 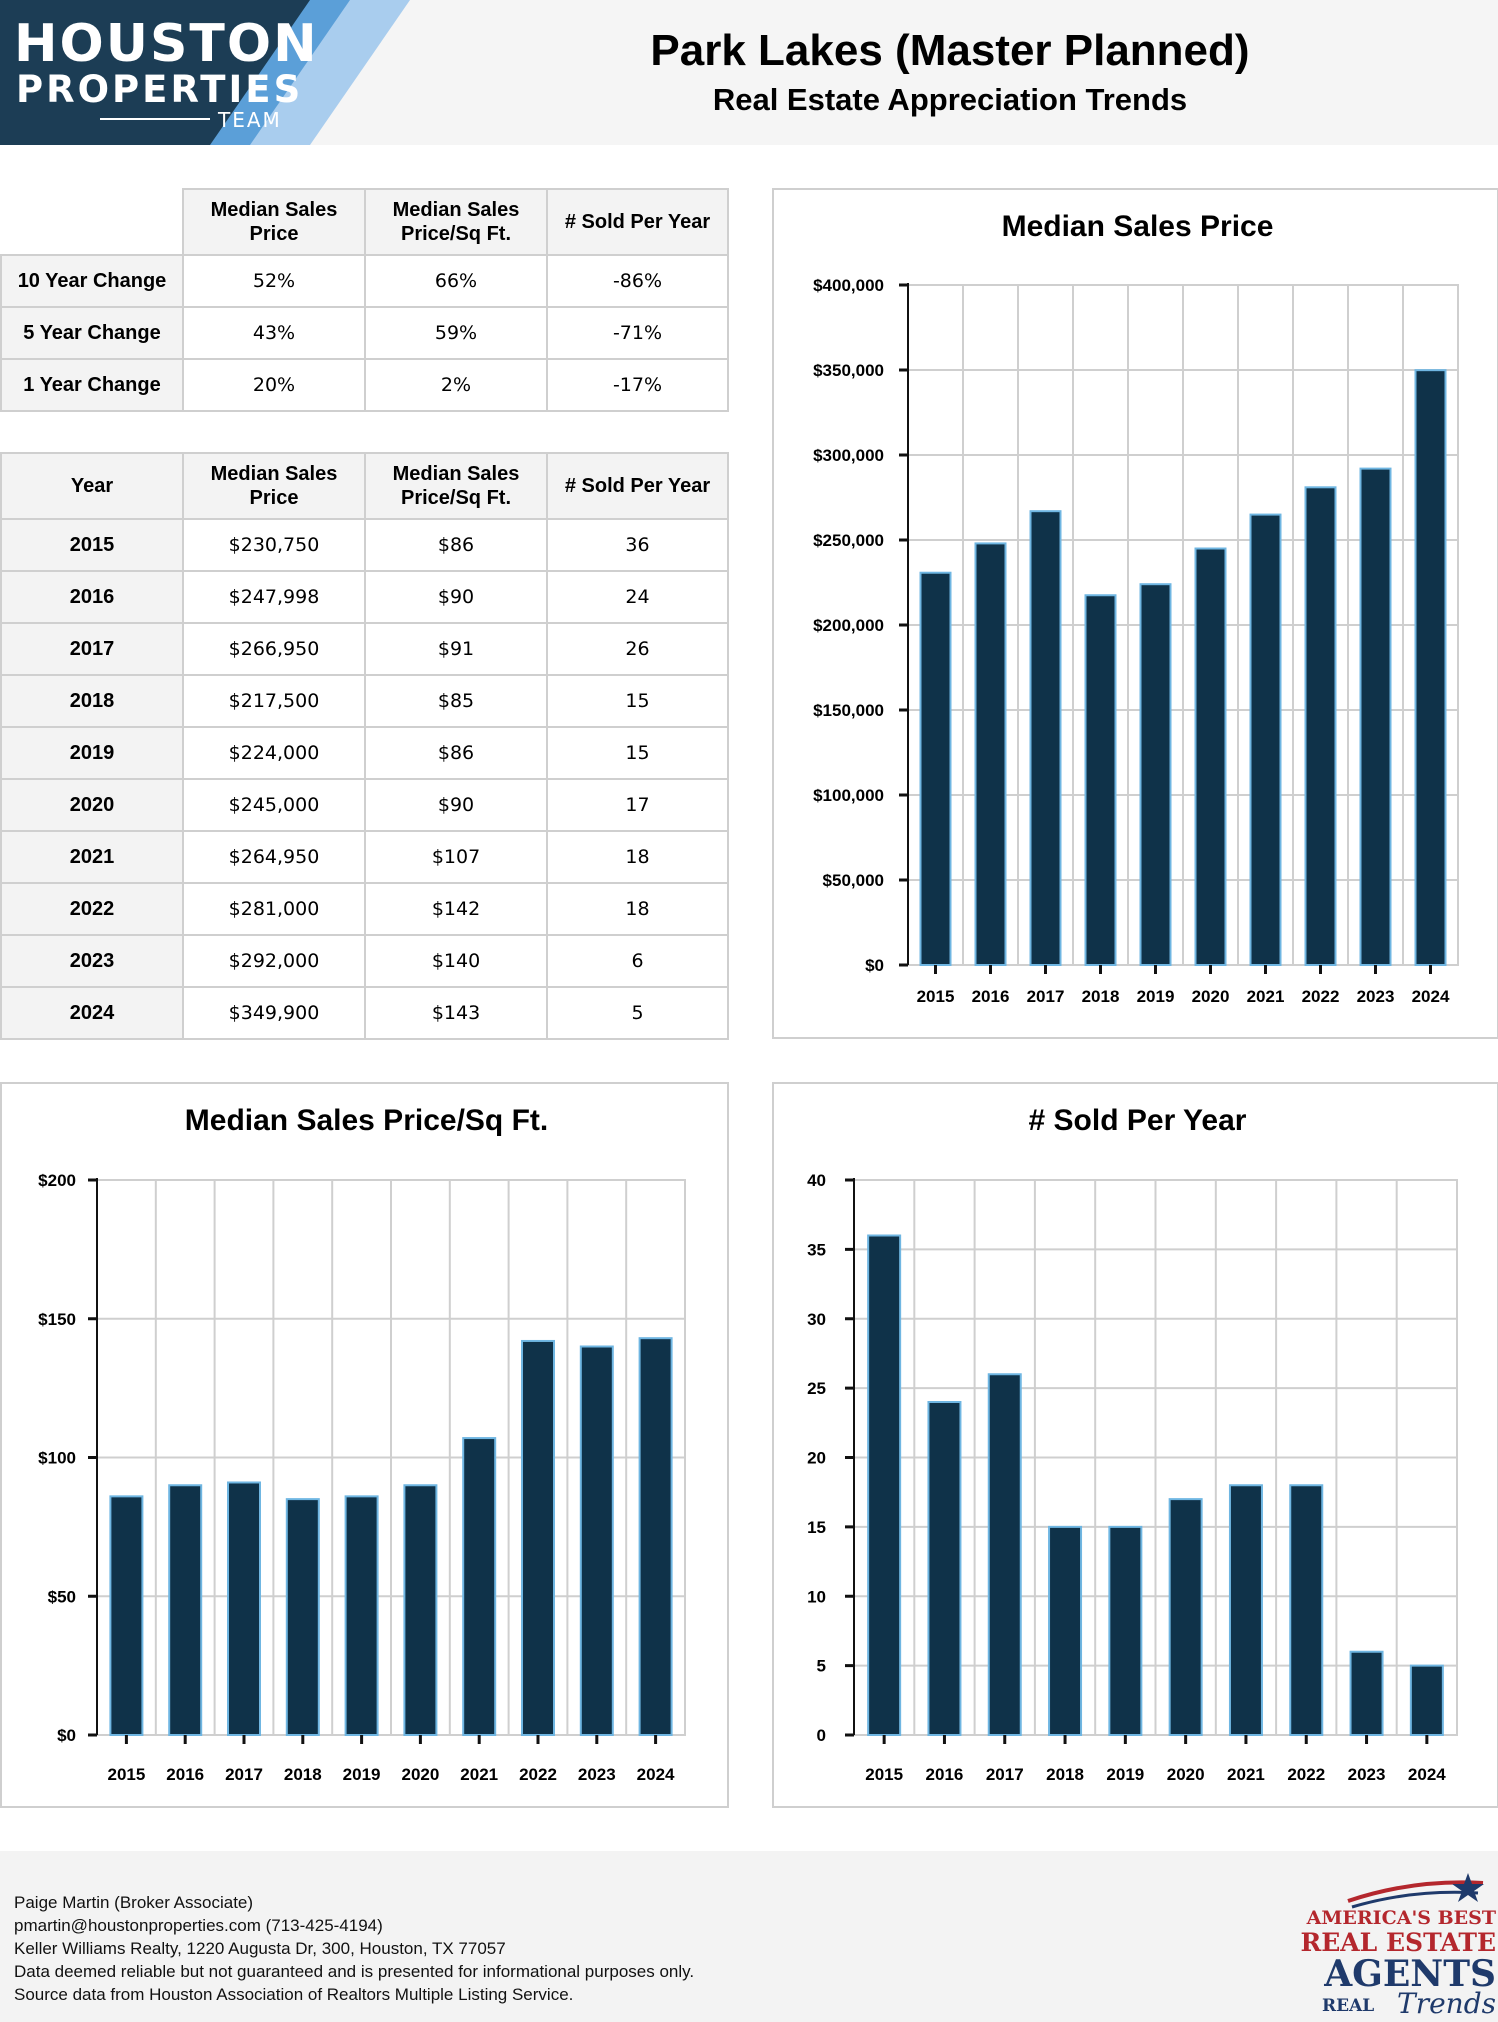 What do you see at coordinates (637, 909) in the screenshot?
I see `table-cell: 18` at bounding box center [637, 909].